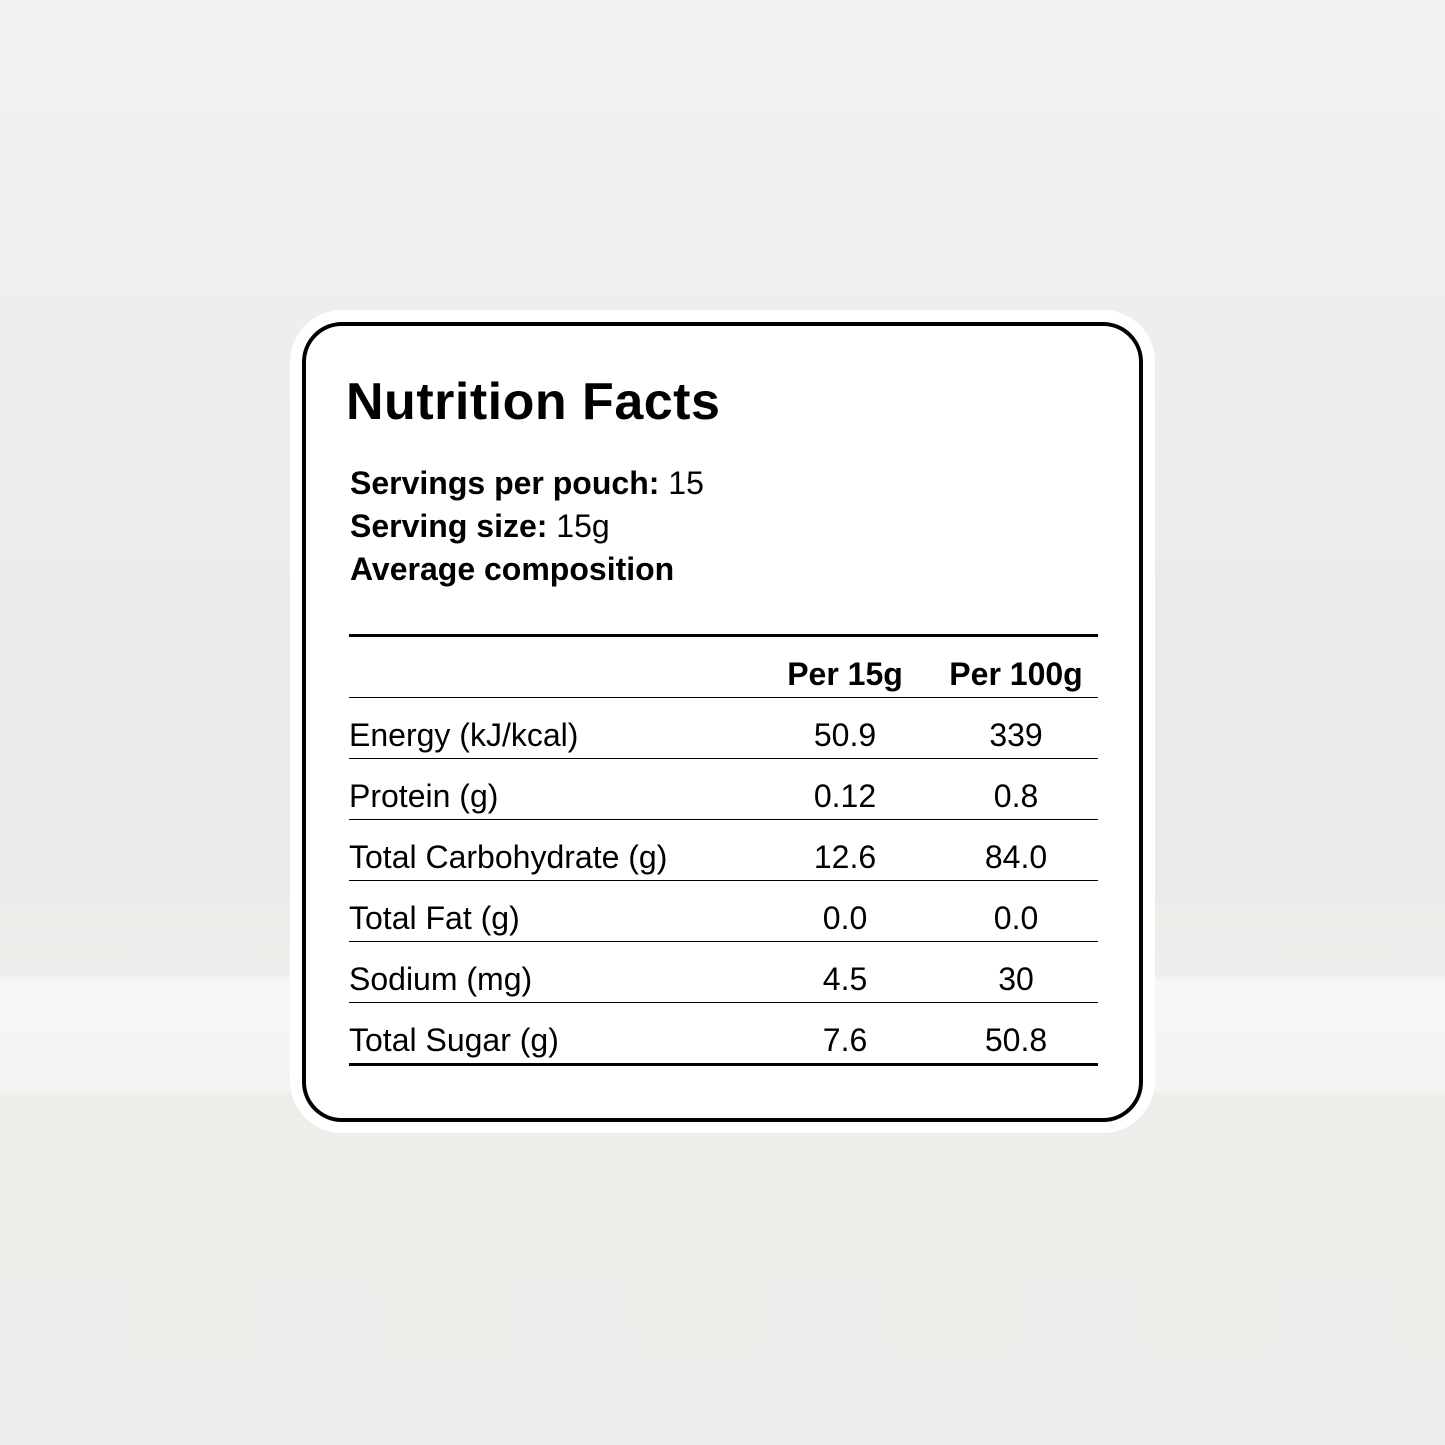 This screenshot has width=1445, height=1445. I want to click on per-serving-value: 12.6, so click(845, 857).